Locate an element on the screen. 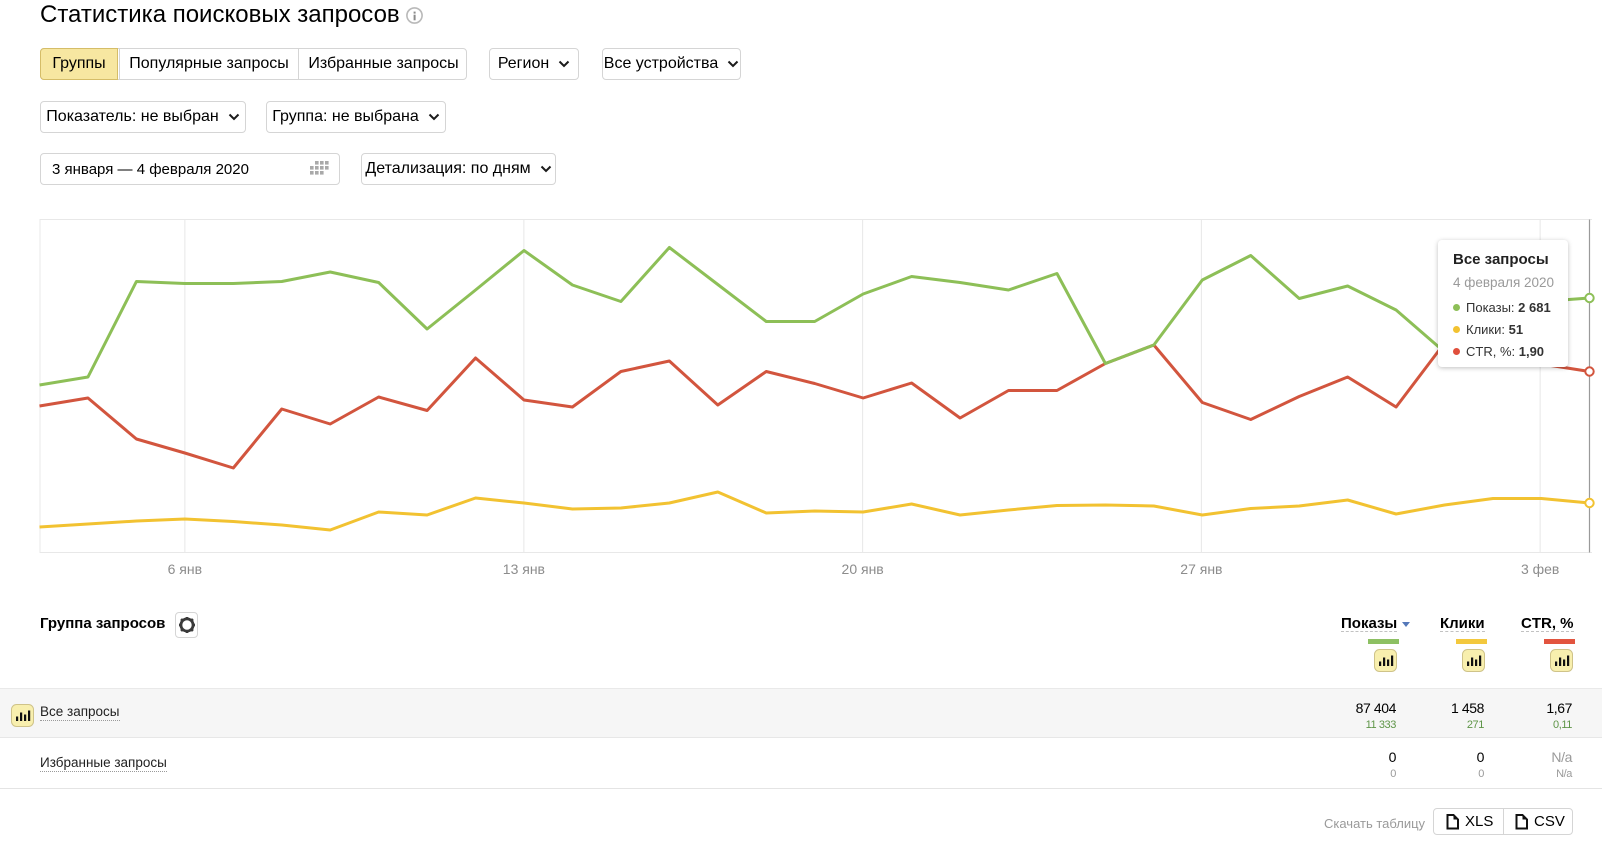 This screenshot has width=1602, height=845. svg-text: 13 янв is located at coordinates (524, 569).